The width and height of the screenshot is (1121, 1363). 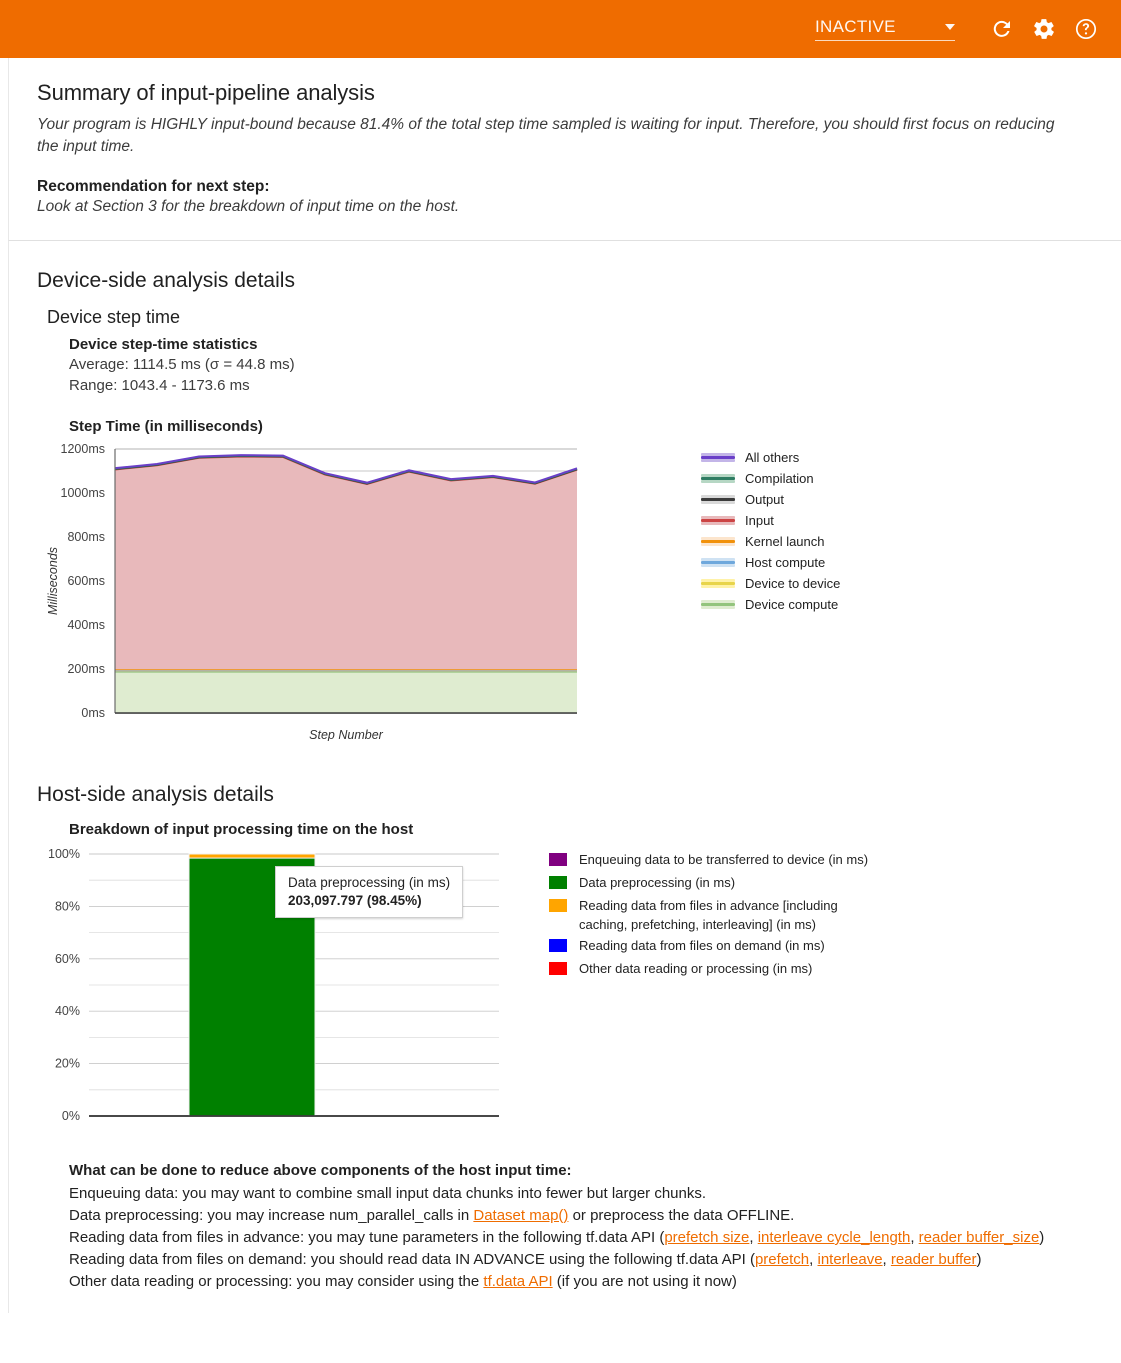 I want to click on svg-text: 0ms, so click(x=93, y=713).